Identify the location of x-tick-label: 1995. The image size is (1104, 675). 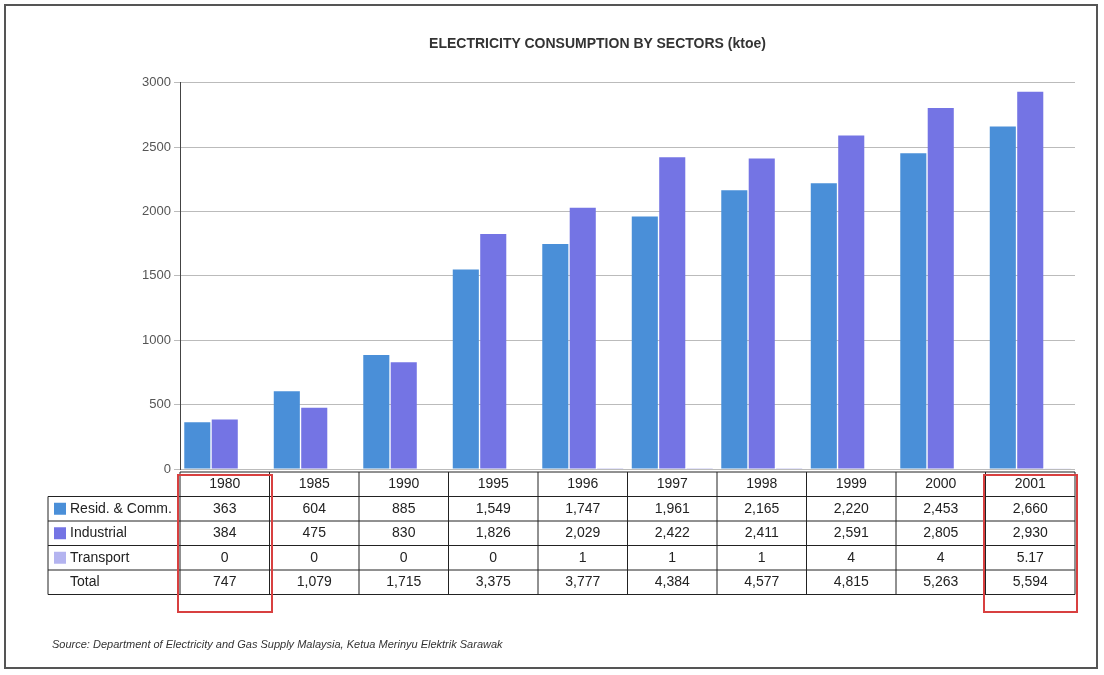
(493, 483).